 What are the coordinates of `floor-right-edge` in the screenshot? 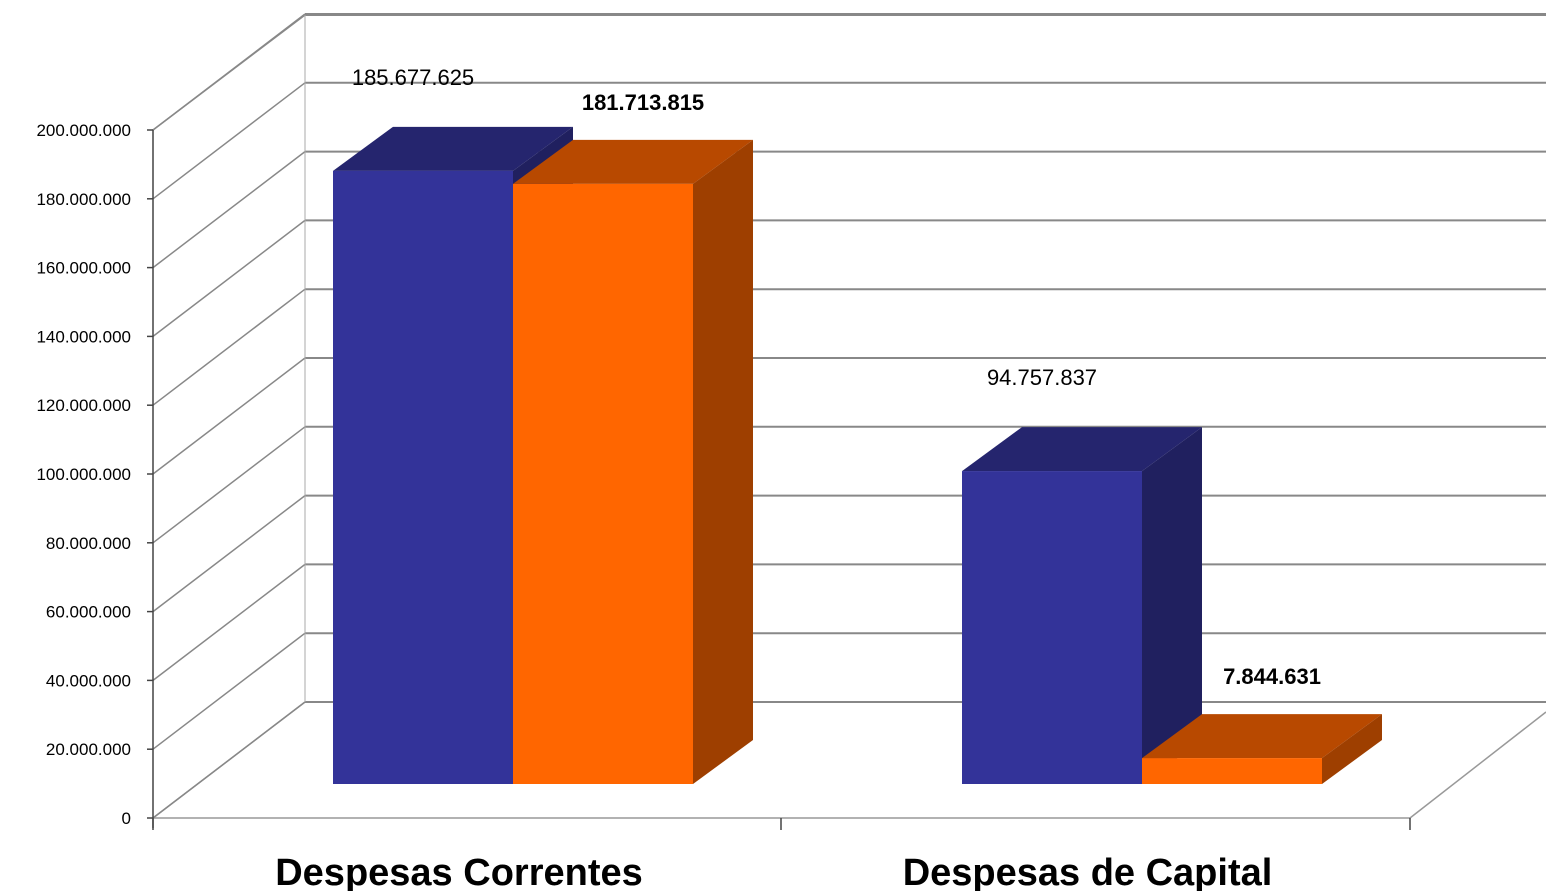 It's located at (1477, 765).